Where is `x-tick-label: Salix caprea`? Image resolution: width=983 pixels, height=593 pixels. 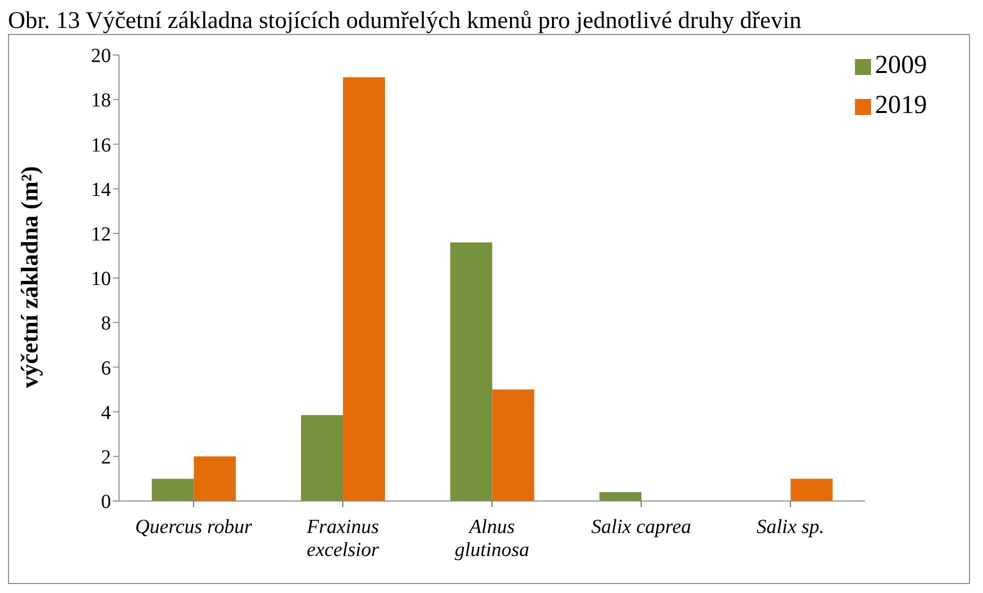 x-tick-label: Salix caprea is located at coordinates (641, 527).